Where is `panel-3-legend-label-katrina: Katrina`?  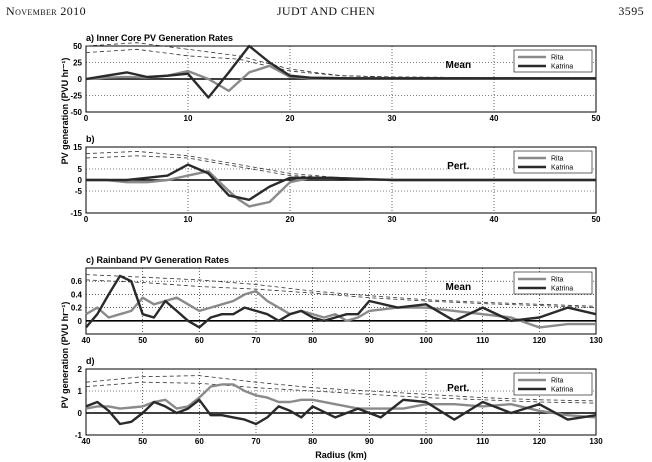
panel-3-legend-label-katrina: Katrina is located at coordinates (562, 289).